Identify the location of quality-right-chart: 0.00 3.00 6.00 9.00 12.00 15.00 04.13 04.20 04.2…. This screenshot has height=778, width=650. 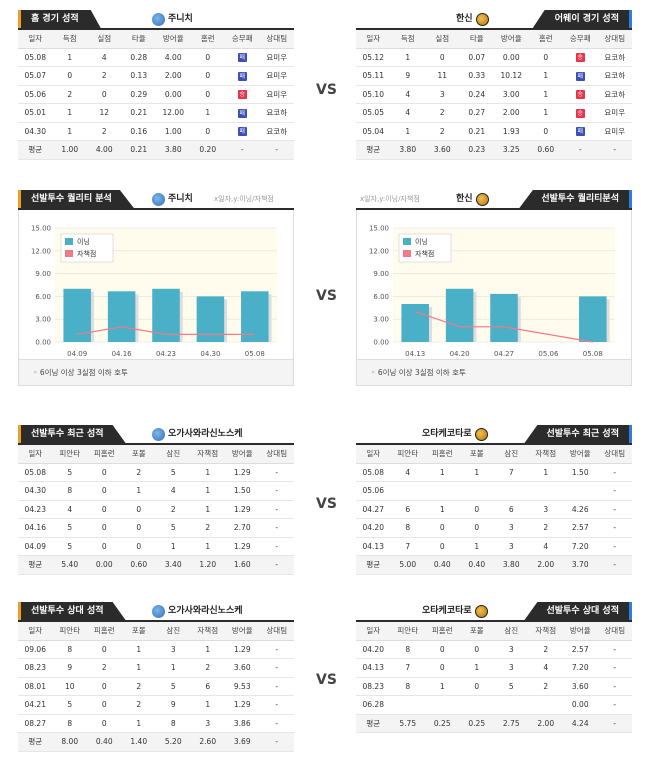
(494, 285).